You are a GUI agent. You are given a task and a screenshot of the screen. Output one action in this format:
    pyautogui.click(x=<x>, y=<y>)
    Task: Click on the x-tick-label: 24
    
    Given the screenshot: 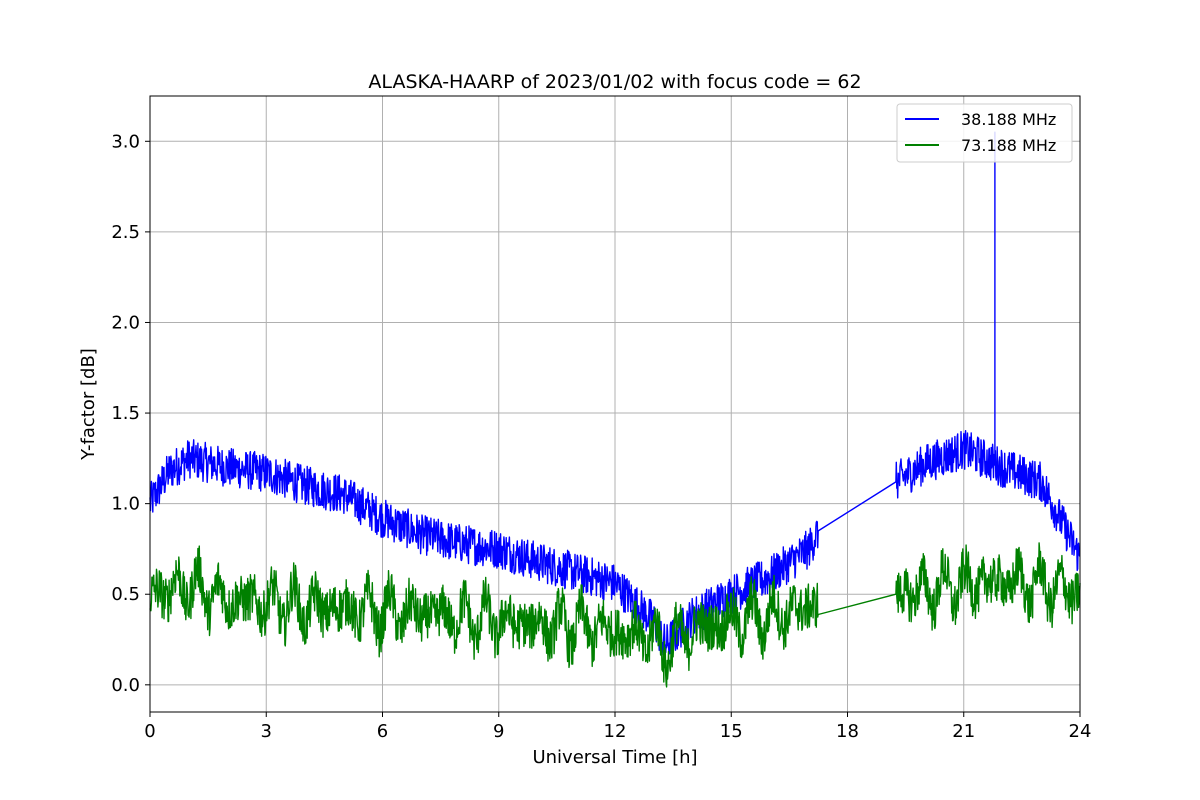 What is the action you would take?
    pyautogui.click(x=1080, y=731)
    